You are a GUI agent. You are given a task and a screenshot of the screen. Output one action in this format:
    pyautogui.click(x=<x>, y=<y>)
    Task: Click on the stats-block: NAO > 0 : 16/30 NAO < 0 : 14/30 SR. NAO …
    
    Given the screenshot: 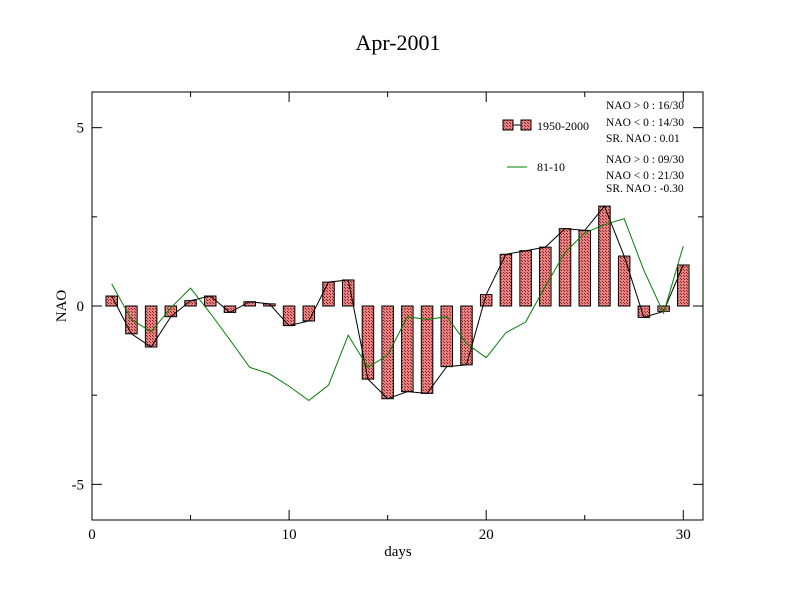 What is the action you would take?
    pyautogui.click(x=645, y=147)
    